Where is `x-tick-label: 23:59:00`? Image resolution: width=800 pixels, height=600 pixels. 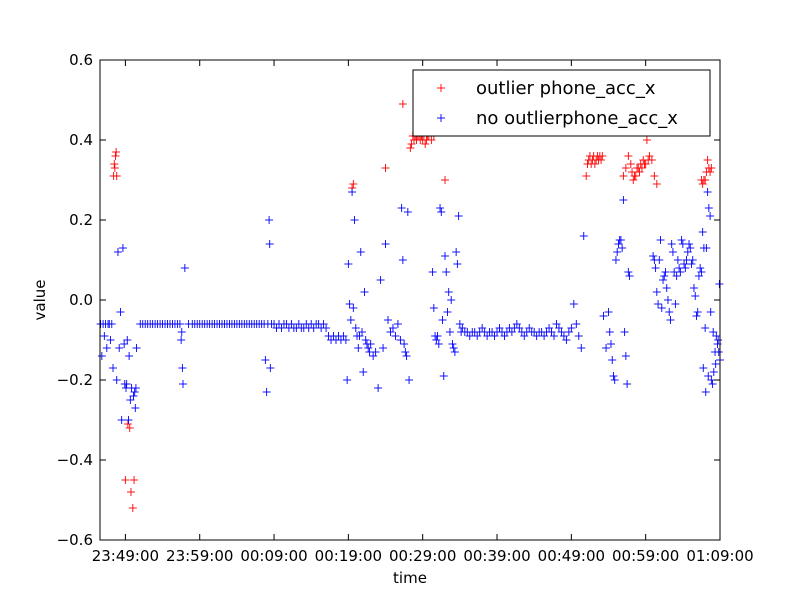
x-tick-label: 23:59:00 is located at coordinates (199, 556).